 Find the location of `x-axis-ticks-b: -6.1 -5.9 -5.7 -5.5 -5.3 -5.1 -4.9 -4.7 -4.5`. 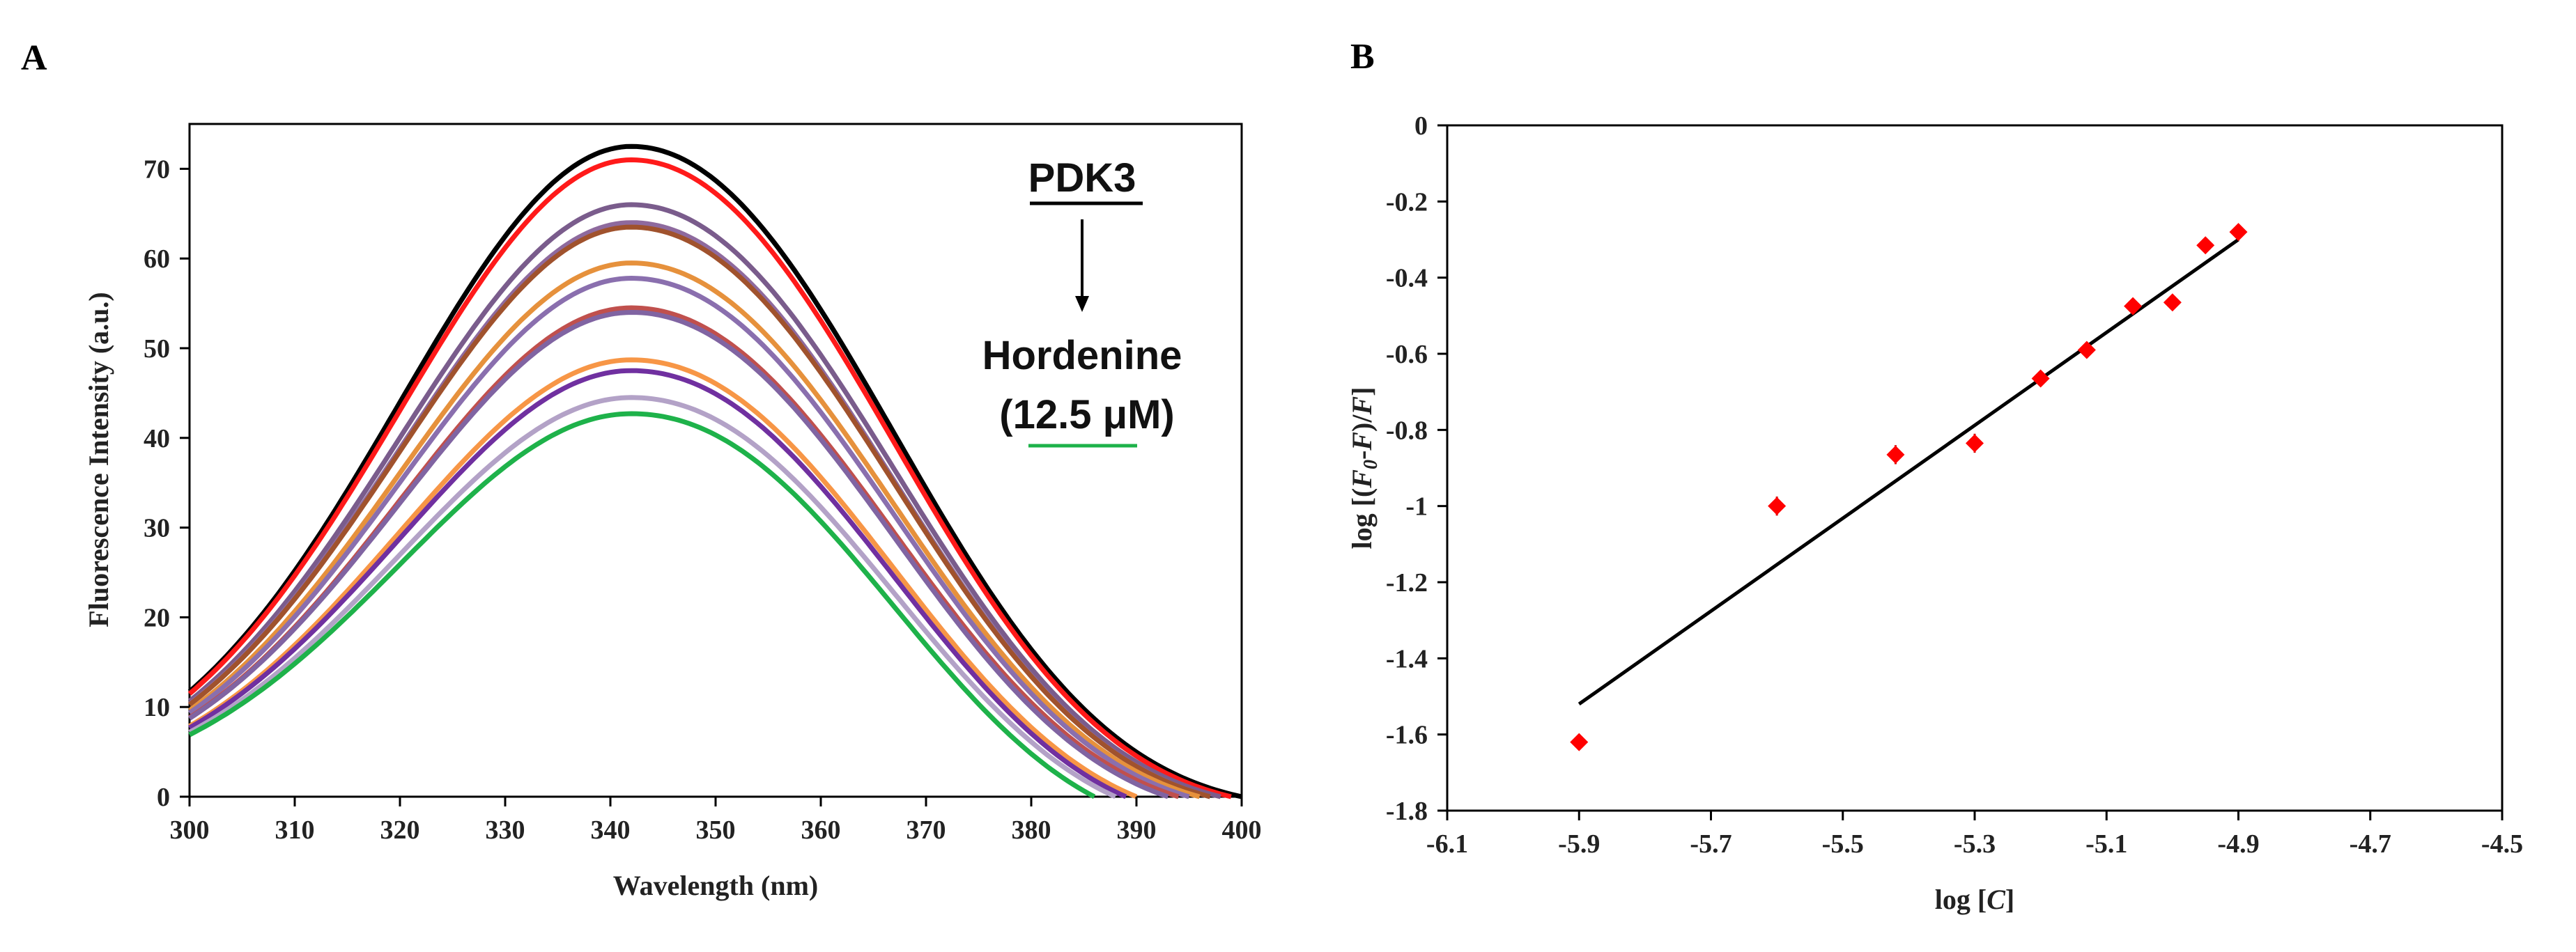

x-axis-ticks-b: -6.1 -5.9 -5.7 -5.5 -5.3 -5.1 -4.9 -4.7 -4.5 is located at coordinates (1974, 835).